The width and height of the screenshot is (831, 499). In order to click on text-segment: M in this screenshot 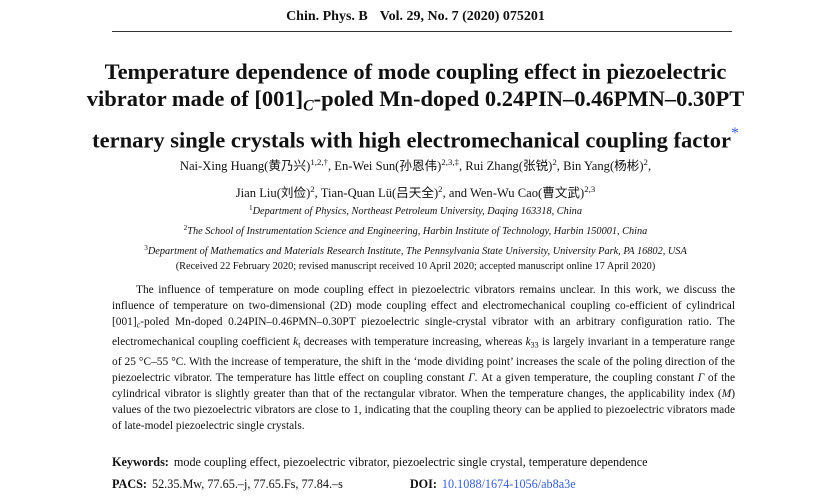, I will do `click(726, 394)`.